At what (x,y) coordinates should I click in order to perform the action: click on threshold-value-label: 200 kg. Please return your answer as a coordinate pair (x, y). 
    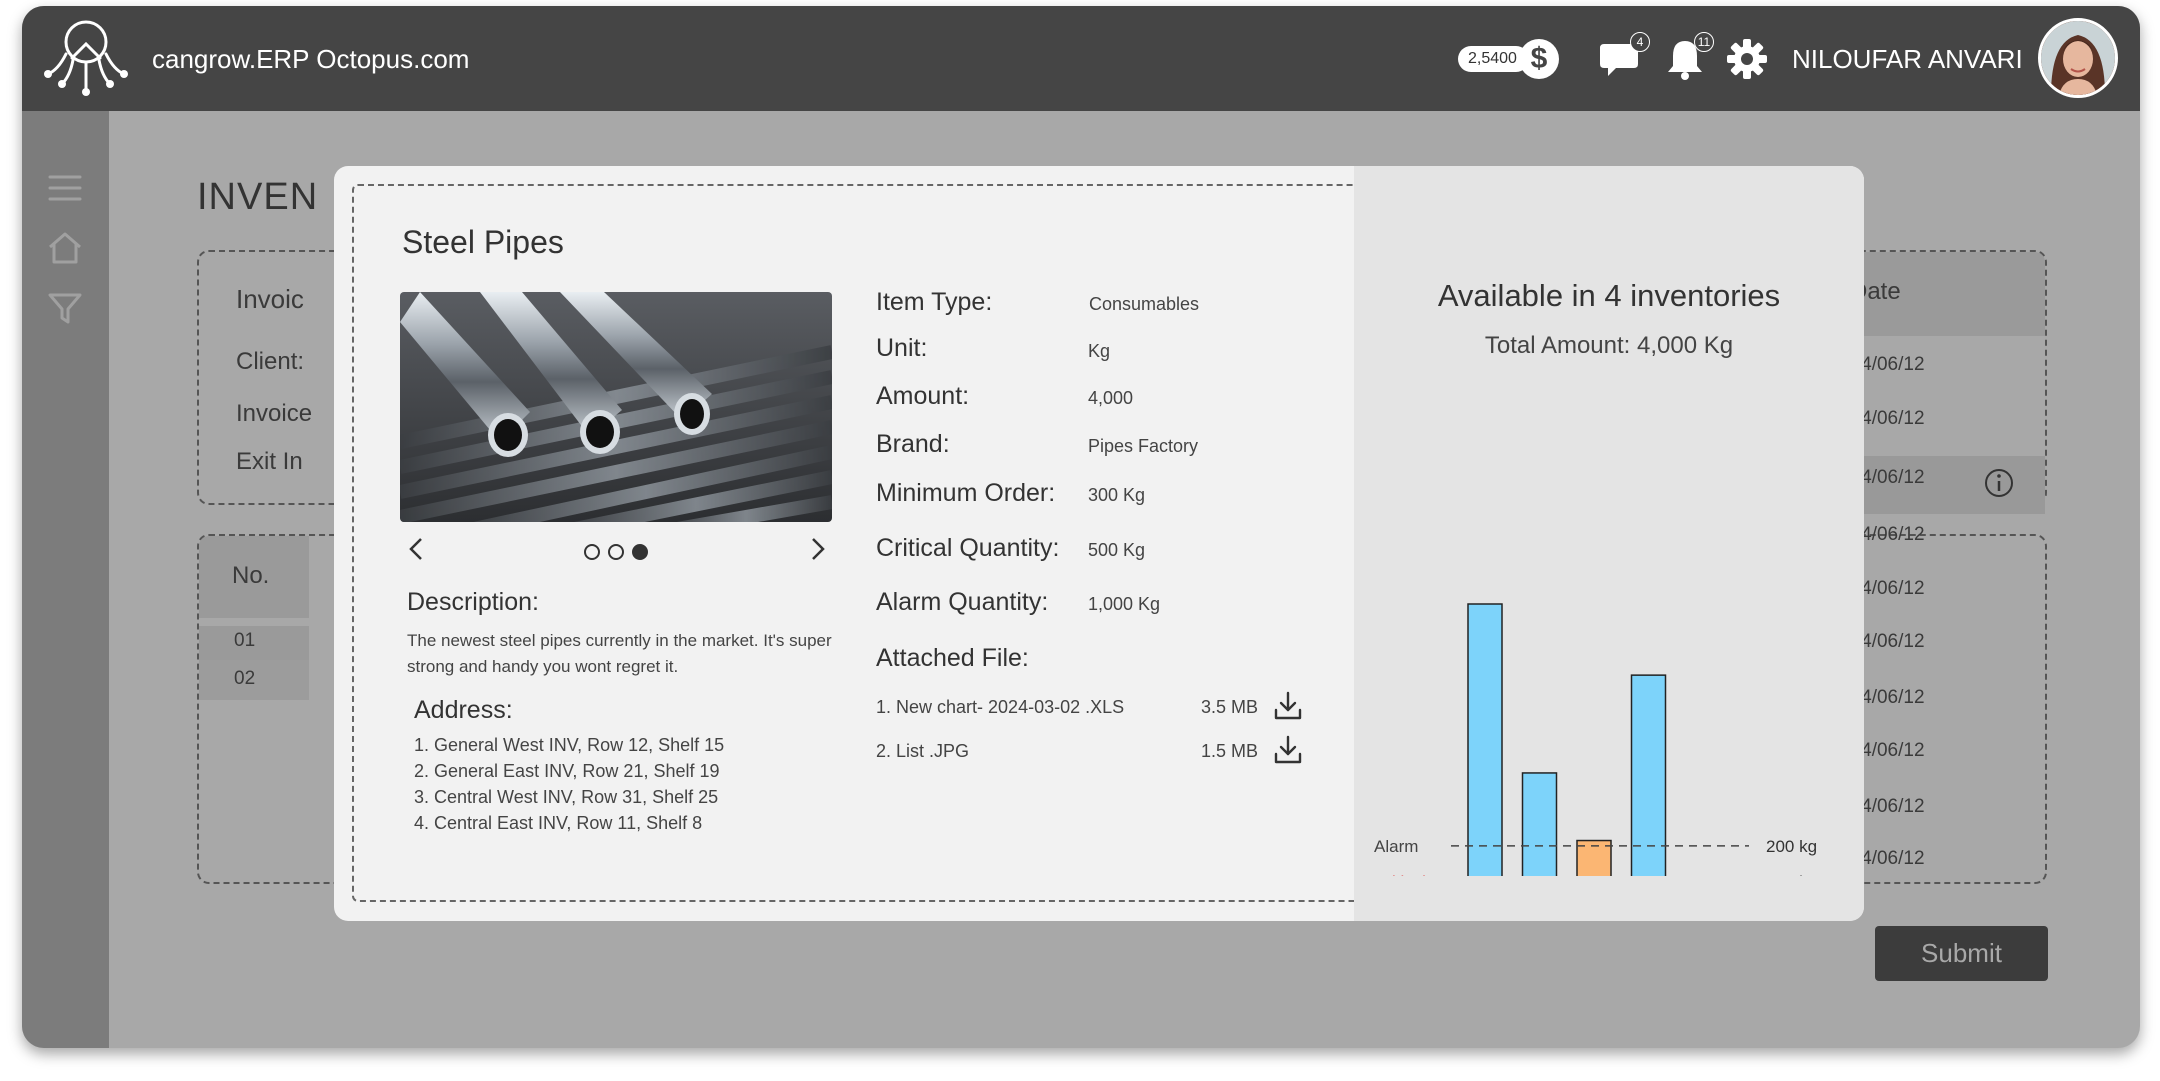
    Looking at the image, I should click on (1791, 846).